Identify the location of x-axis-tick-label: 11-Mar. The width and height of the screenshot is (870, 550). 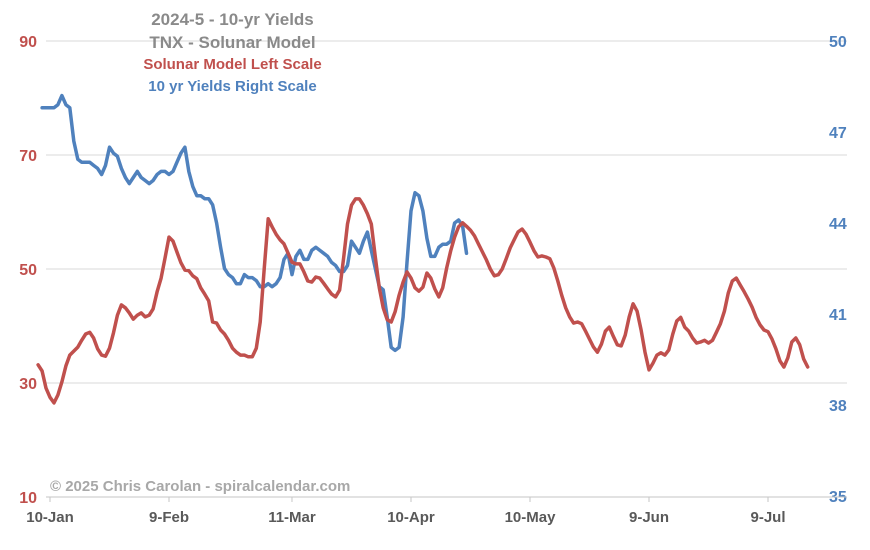
(292, 517).